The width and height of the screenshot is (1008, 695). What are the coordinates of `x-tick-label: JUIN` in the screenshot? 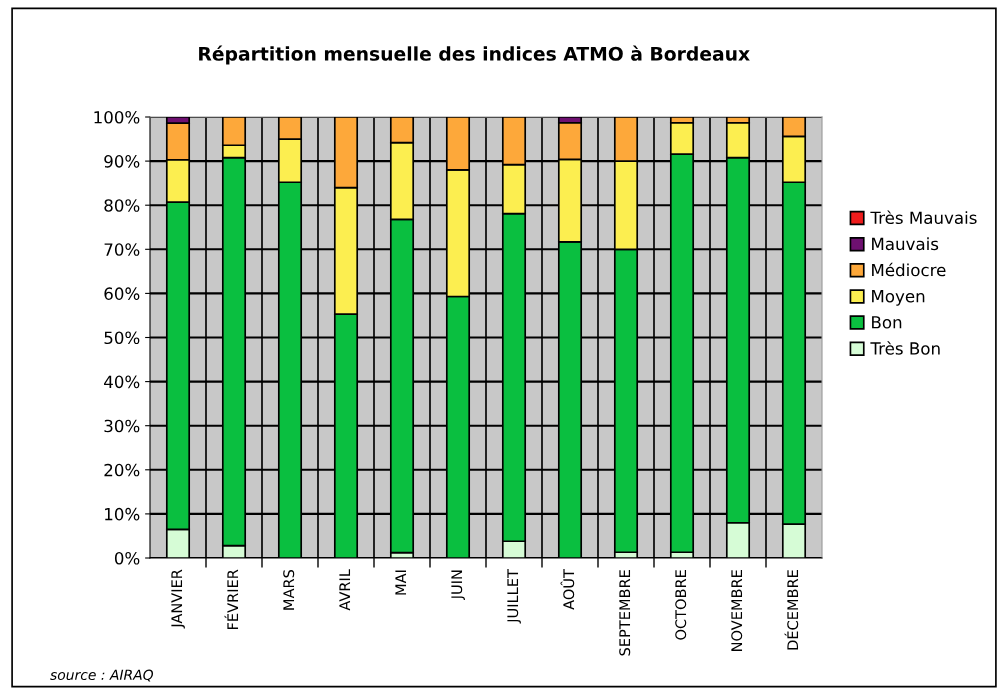 It's located at (458, 585).